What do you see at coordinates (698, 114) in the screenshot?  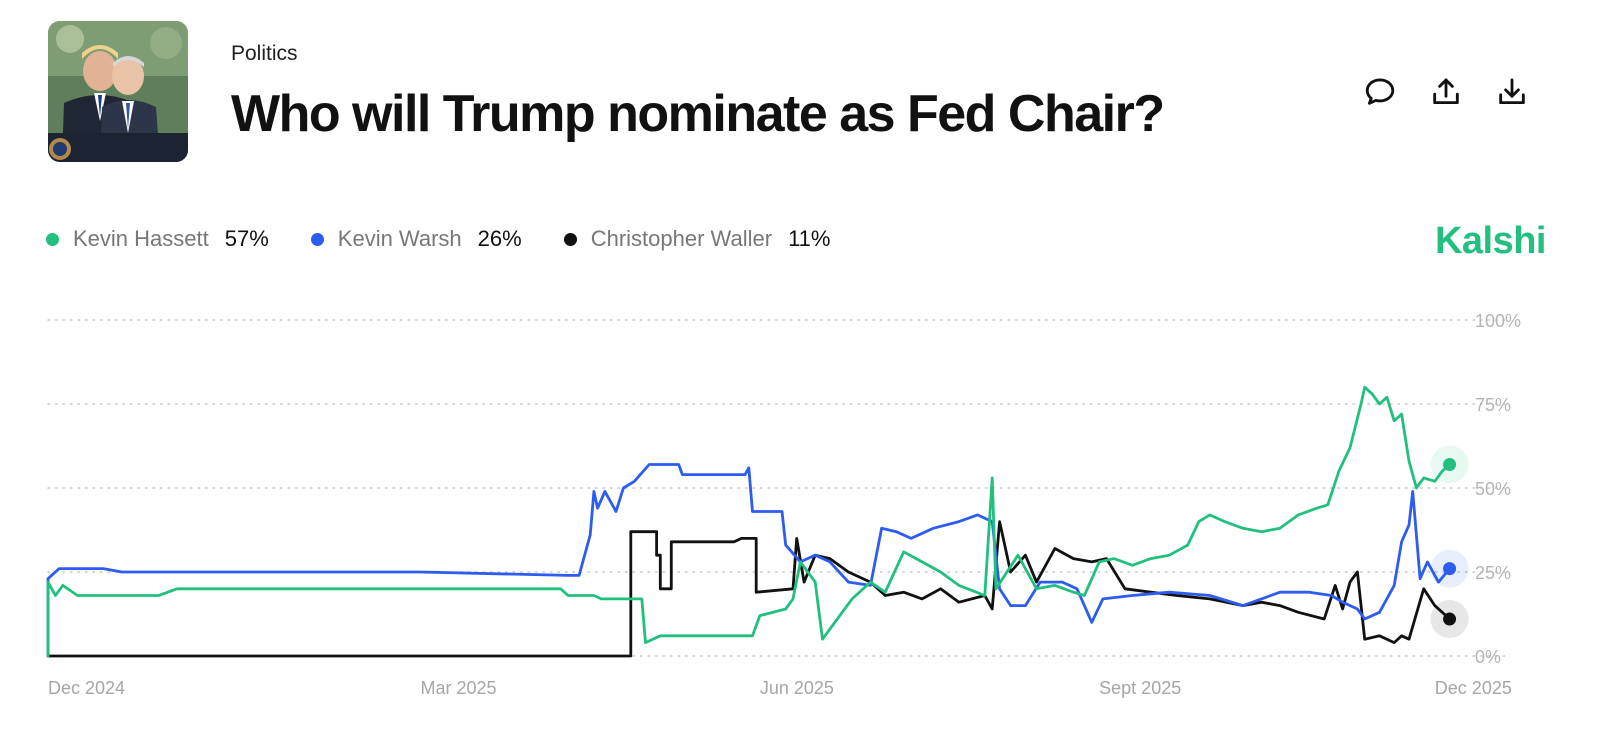 I see `page-title: Who will Trump nominate as Fed Chair?` at bounding box center [698, 114].